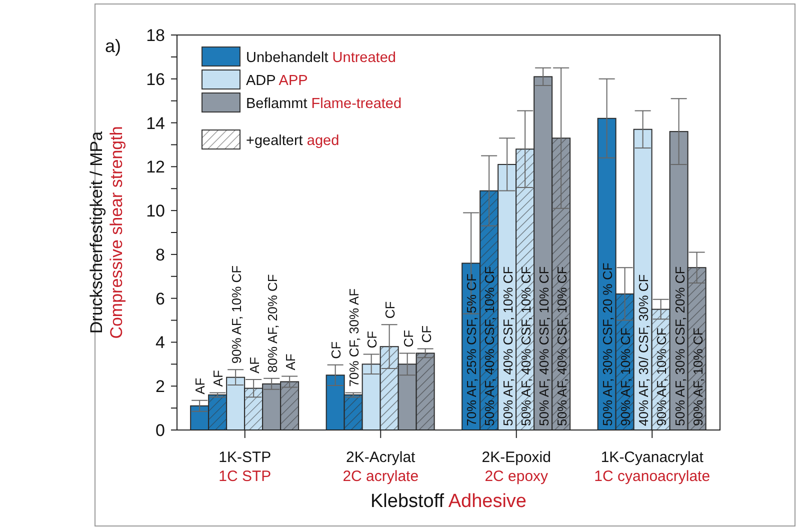 This screenshot has height=531, width=810. Describe the element at coordinates (155, 79) in the screenshot. I see `y-tick-label: 16` at that location.